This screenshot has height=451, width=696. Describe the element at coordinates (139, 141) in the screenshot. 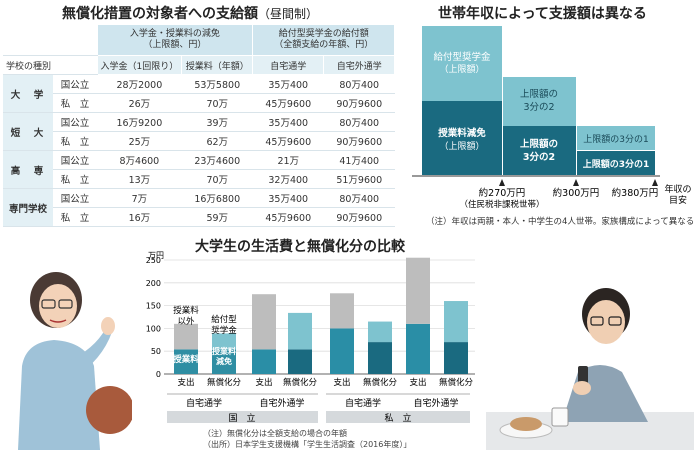

I see `table-cell: 25万` at that location.